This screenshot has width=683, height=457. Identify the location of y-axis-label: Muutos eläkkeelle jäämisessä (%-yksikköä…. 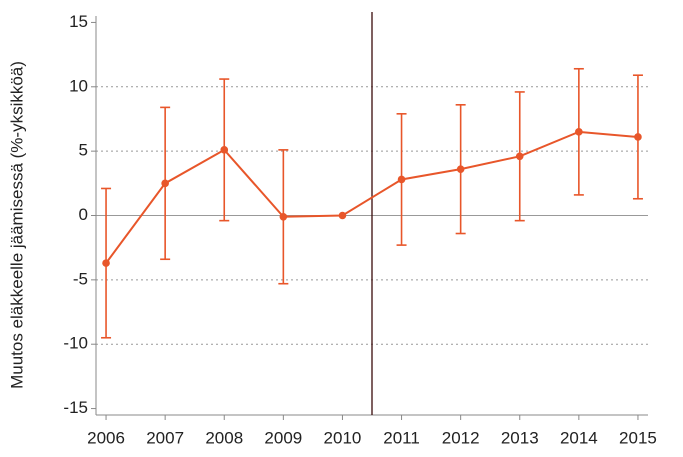
(16, 225).